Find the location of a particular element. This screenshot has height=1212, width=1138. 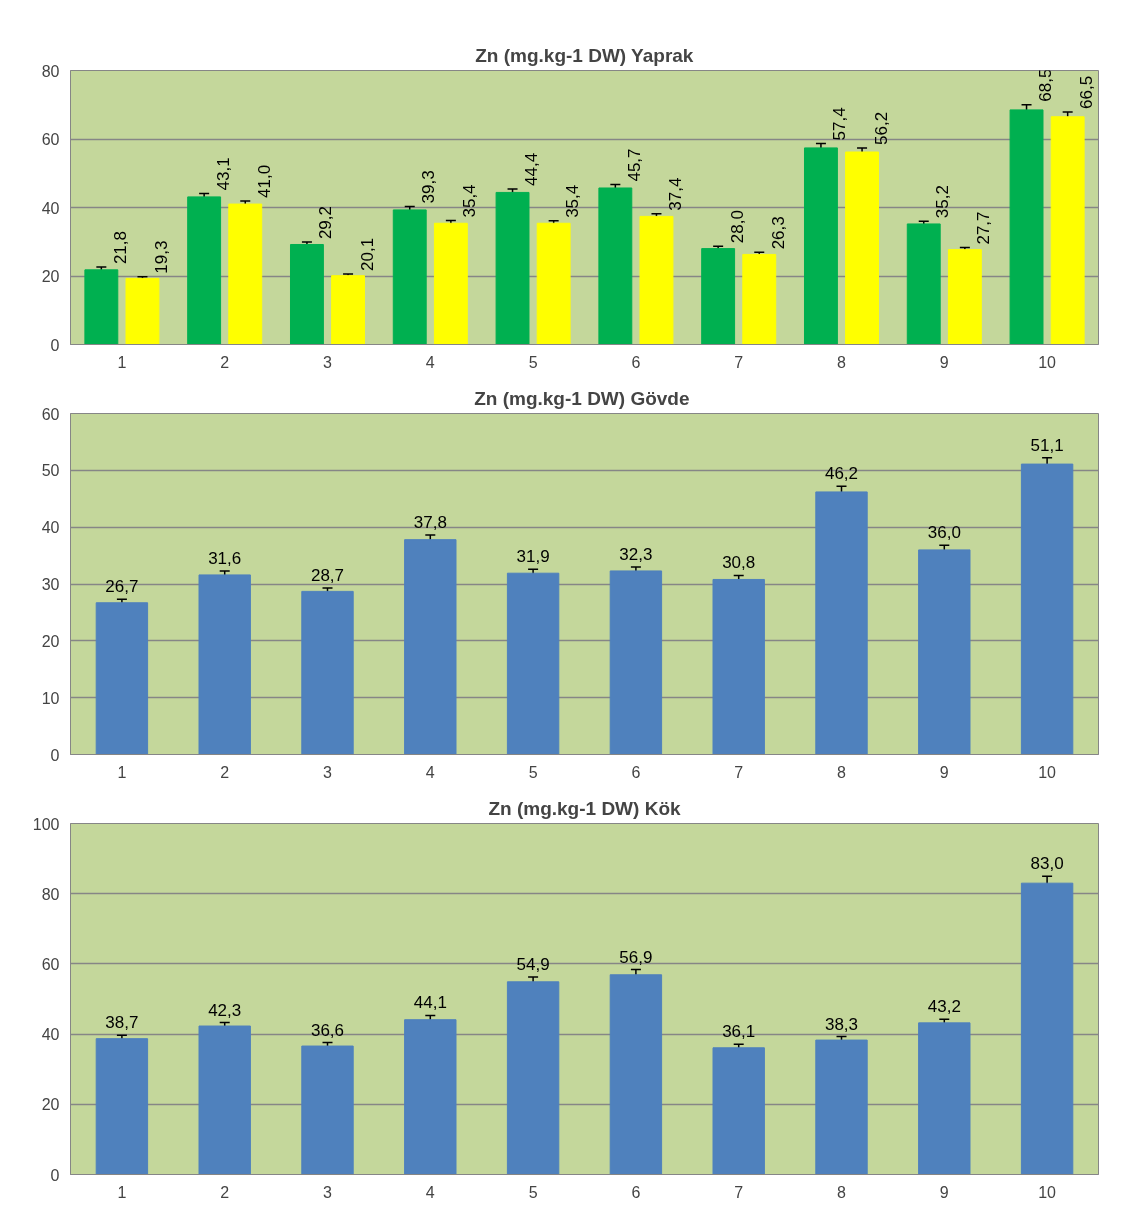

data-label: 54,9 is located at coordinates (533, 964).